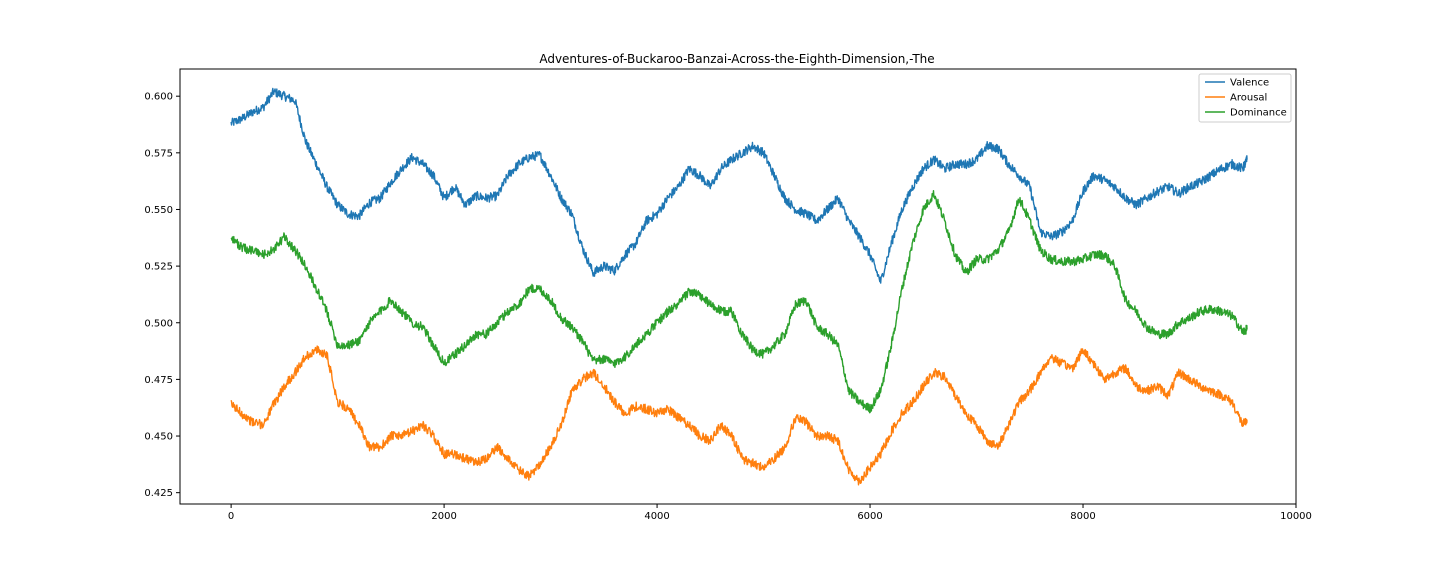 This screenshot has width=1440, height=576. What do you see at coordinates (158, 267) in the screenshot?
I see `y-tick-label: 0.525` at bounding box center [158, 267].